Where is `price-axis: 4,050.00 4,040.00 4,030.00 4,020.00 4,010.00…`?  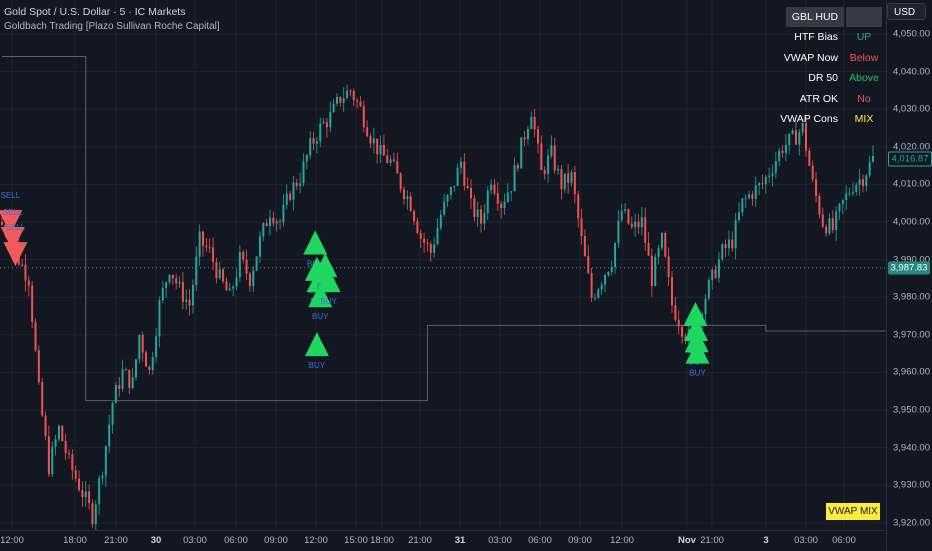
price-axis: 4,050.00 4,040.00 4,030.00 4,020.00 4,010.00… is located at coordinates (909, 275).